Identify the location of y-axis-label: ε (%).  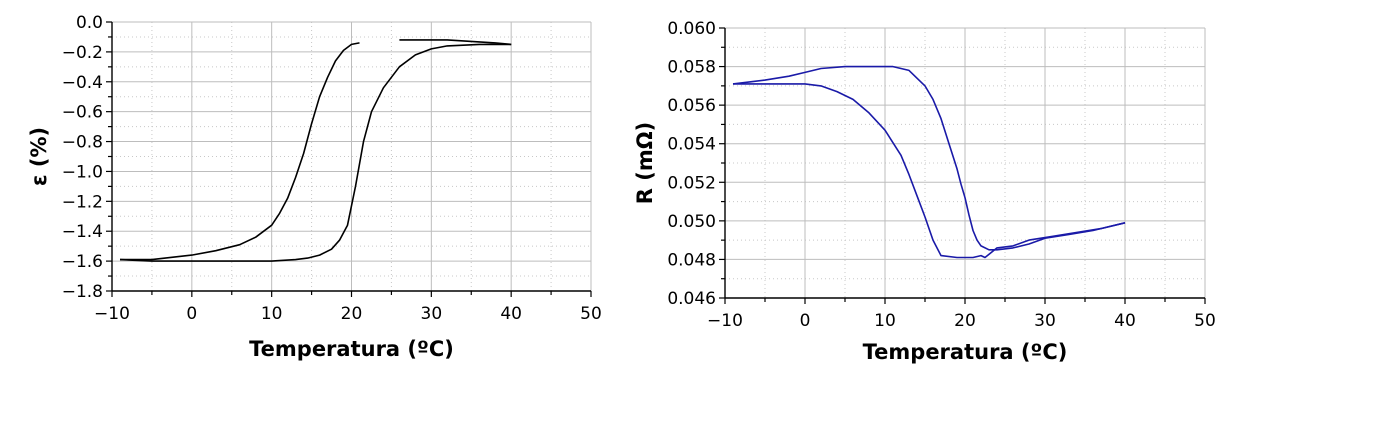
(39, 156).